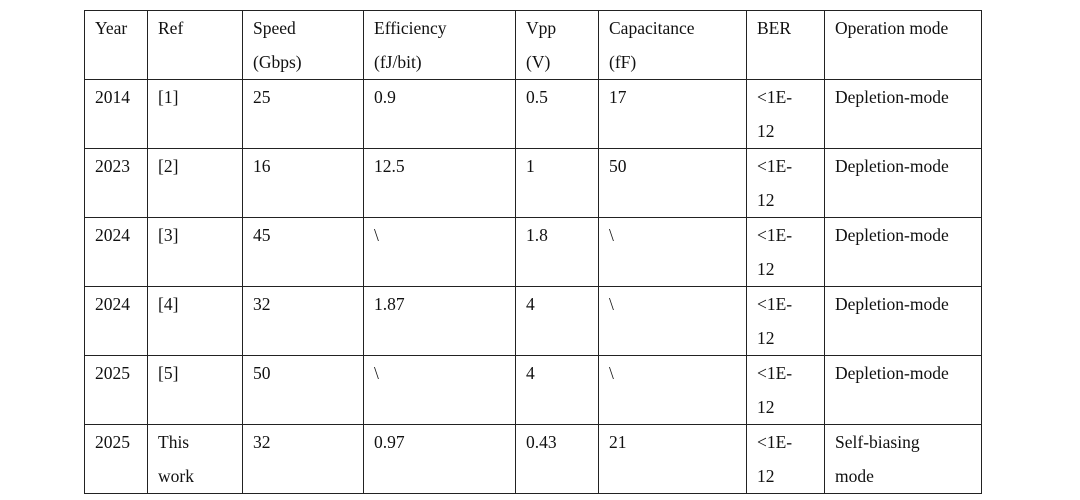  I want to click on cell-ref-line: [2], so click(168, 166).